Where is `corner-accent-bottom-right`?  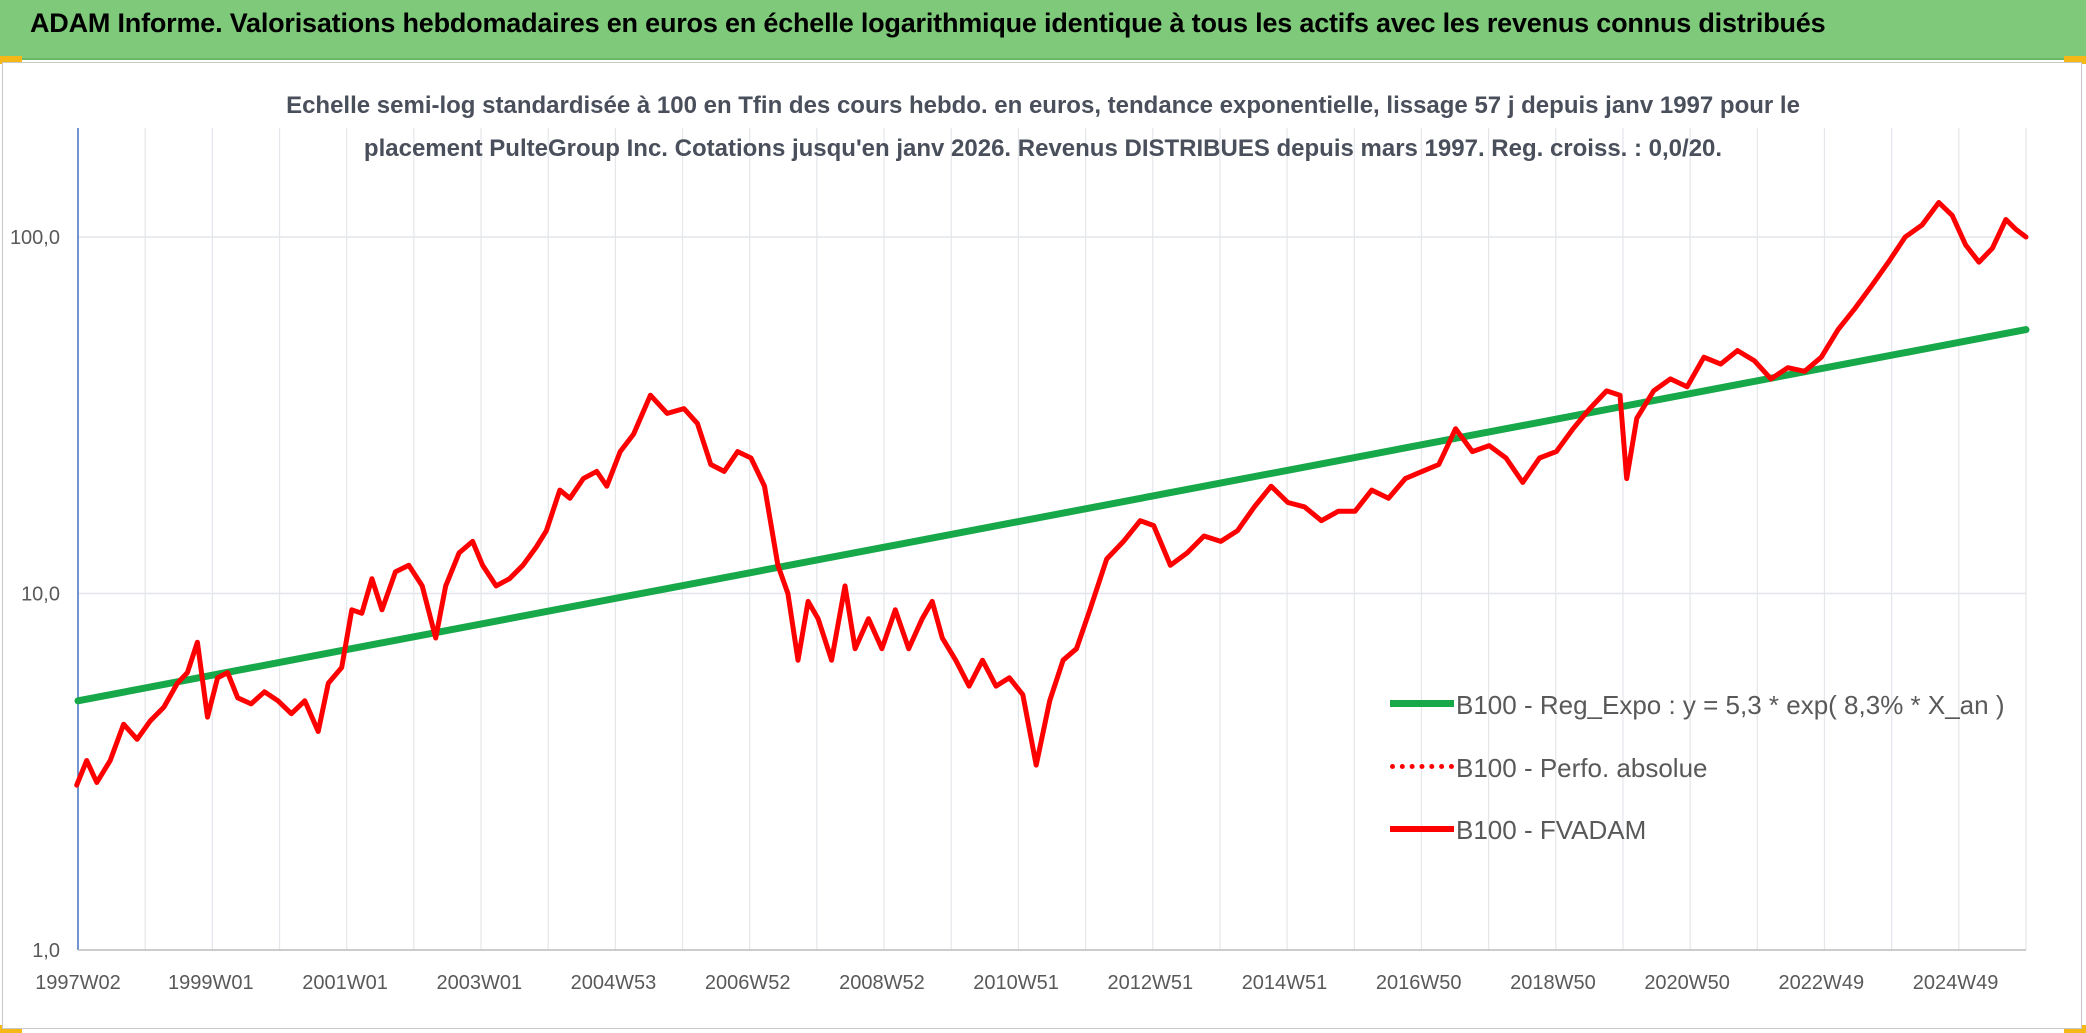
corner-accent-bottom-right is located at coordinates (2075, 1029).